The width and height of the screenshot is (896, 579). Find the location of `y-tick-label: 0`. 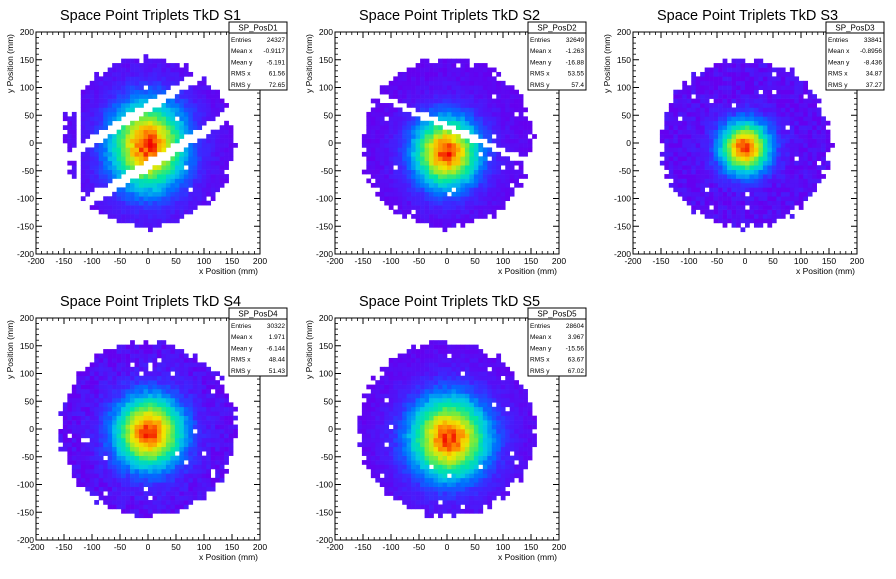

y-tick-label: 0 is located at coordinates (330, 143).